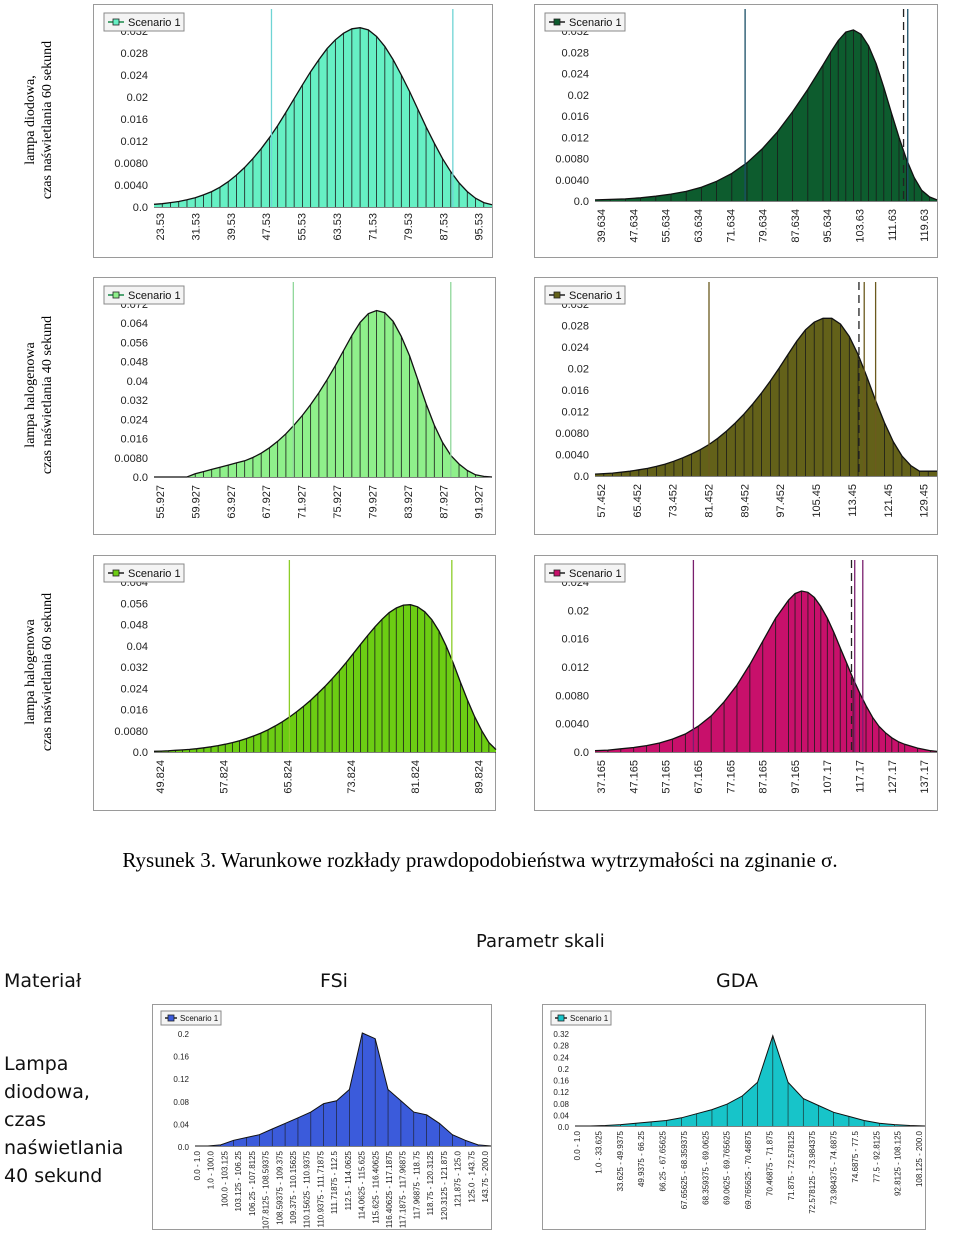  Describe the element at coordinates (876, 1156) in the screenshot. I see `x-tick-label: 77.5 - 92.8125` at that location.